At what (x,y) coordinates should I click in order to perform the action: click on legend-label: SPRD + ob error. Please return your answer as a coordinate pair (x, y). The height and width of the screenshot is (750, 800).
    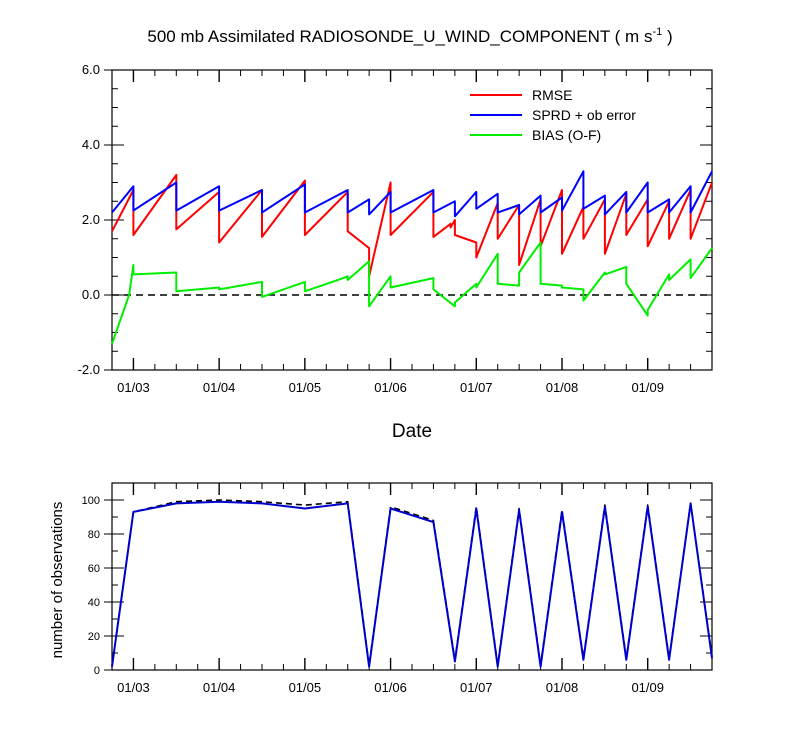
    Looking at the image, I should click on (584, 115).